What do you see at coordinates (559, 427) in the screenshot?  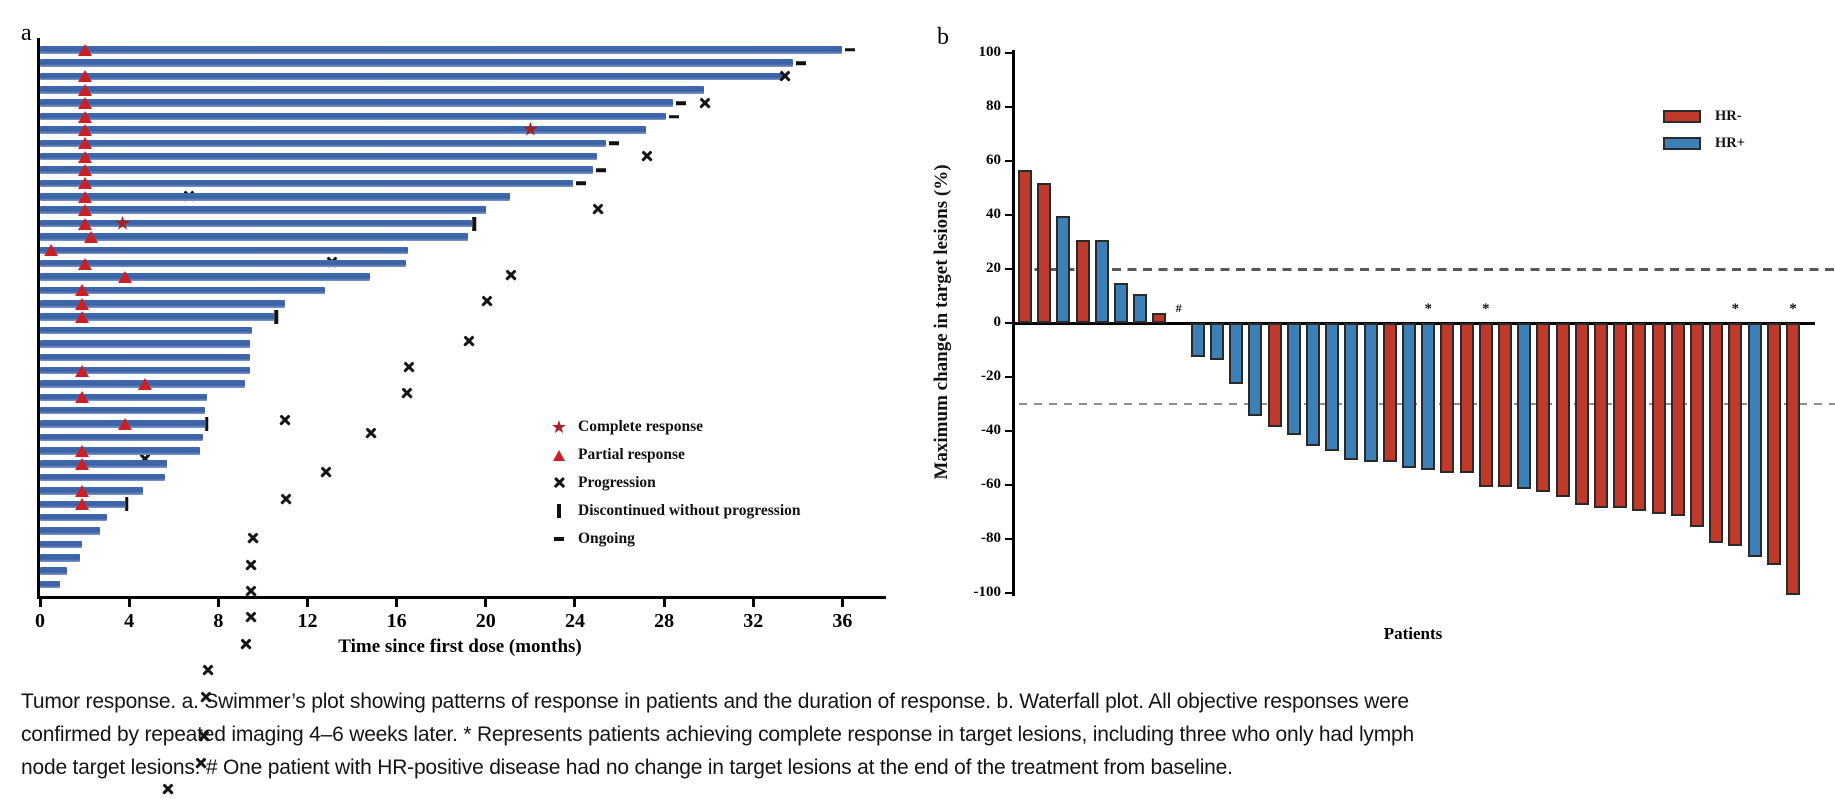 I see `star-icon: ★` at bounding box center [559, 427].